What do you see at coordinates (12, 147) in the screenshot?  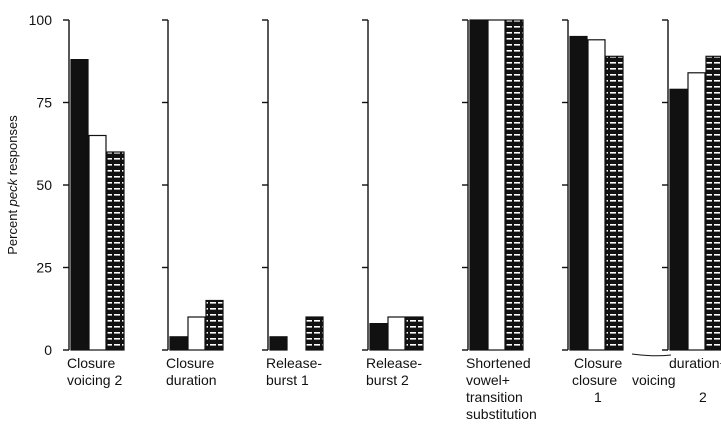 I see `y-axis-label-part: responses` at bounding box center [12, 147].